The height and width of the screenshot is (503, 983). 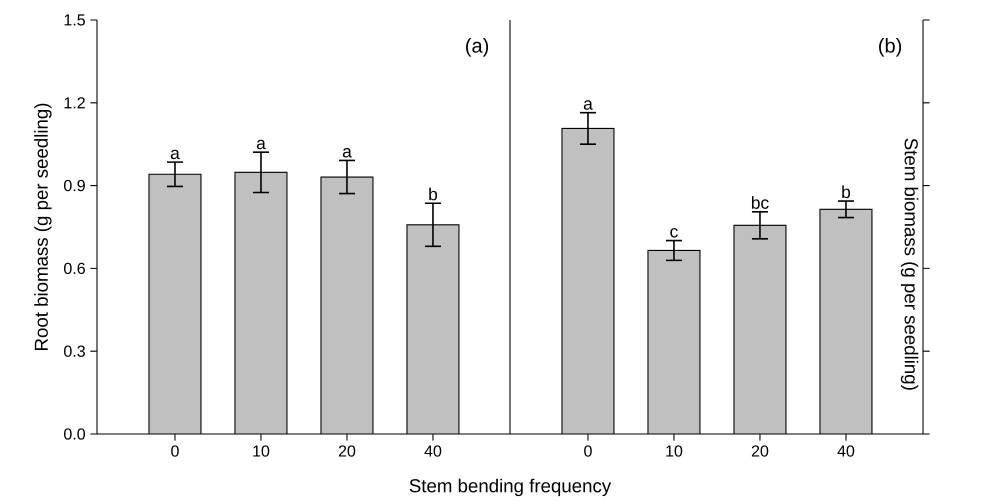 I want to click on data-label: bc, so click(x=760, y=202).